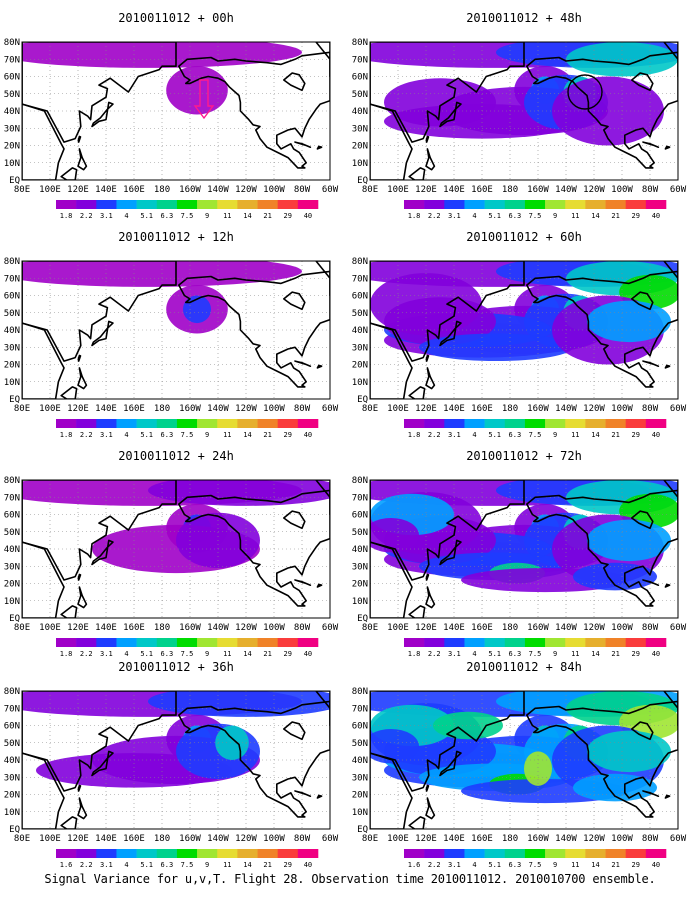  What do you see at coordinates (482, 628) in the screenshot?
I see `lon-label: 160E` at bounding box center [482, 628].